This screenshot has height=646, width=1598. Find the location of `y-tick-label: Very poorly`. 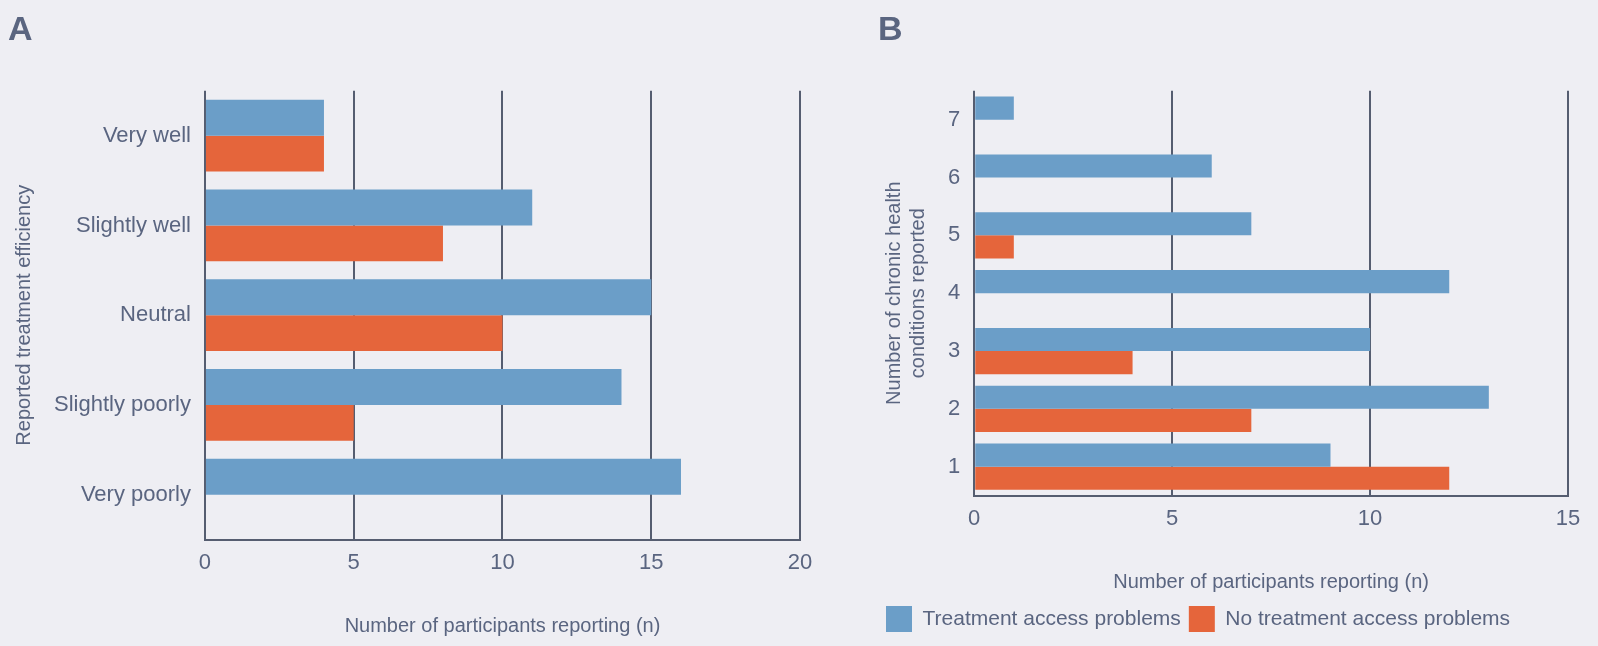

y-tick-label: Very poorly is located at coordinates (135, 493).